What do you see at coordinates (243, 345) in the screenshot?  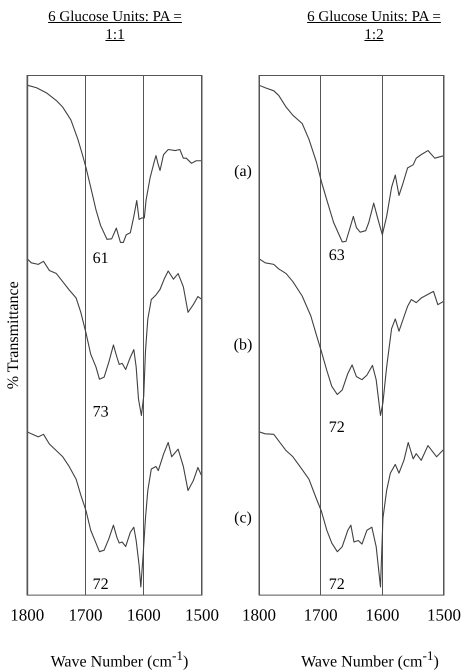 I see `text: (b)` at bounding box center [243, 345].